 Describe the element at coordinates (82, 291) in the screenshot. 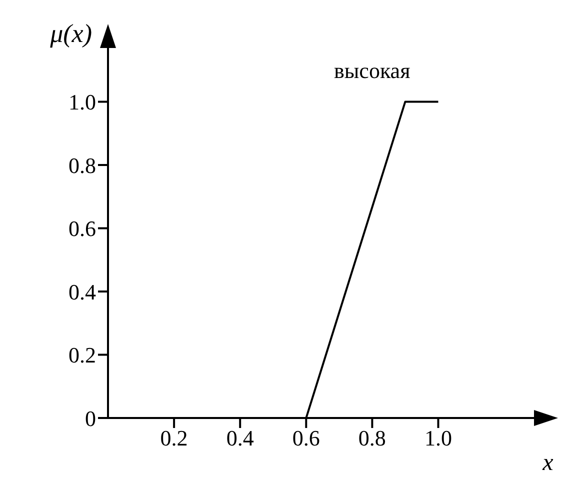

I see `y-tick-label: 0.4` at that location.